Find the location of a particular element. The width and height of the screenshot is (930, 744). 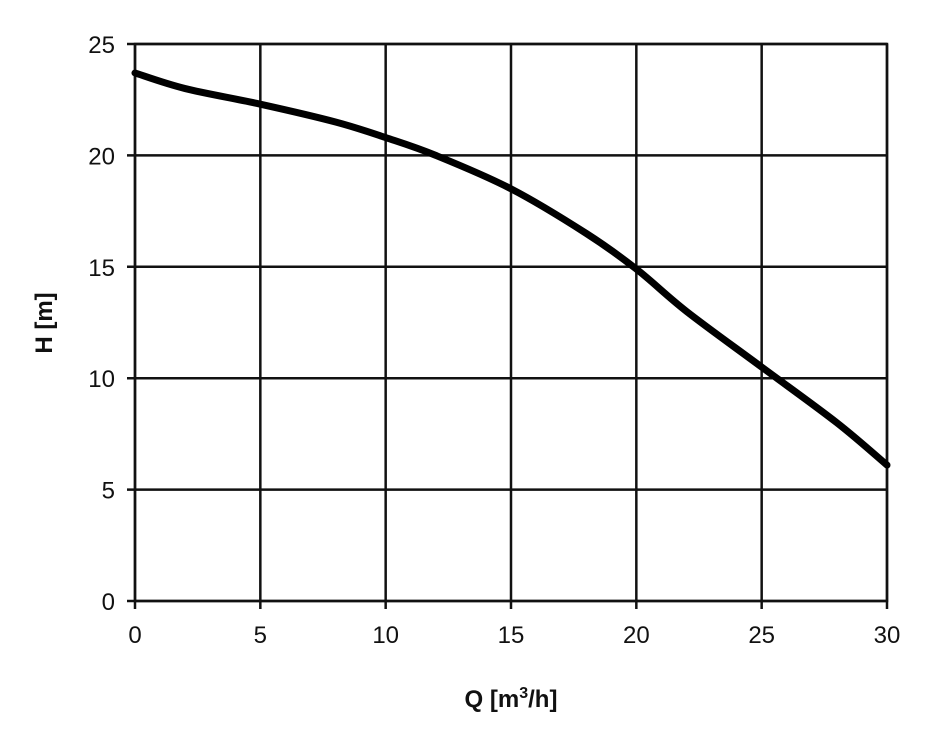

y-tick-label: 20 is located at coordinates (101, 156).